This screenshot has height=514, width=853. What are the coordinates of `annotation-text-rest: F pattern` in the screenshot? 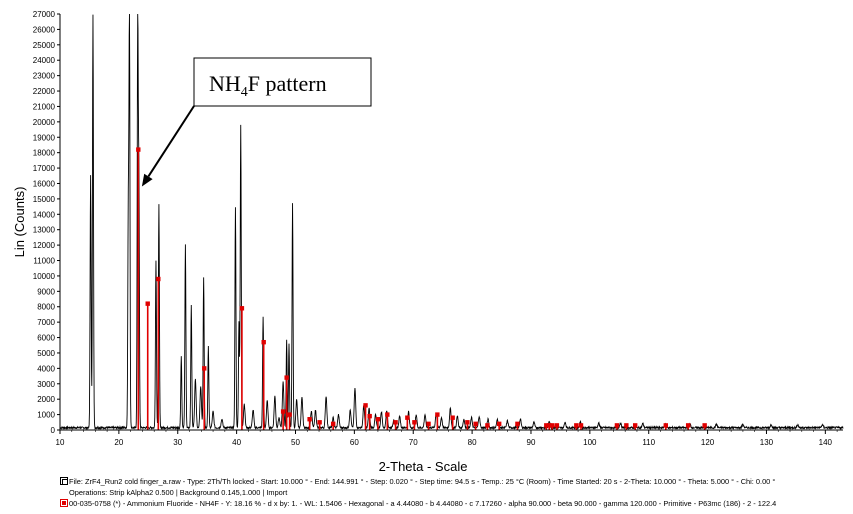 It's located at (287, 83).